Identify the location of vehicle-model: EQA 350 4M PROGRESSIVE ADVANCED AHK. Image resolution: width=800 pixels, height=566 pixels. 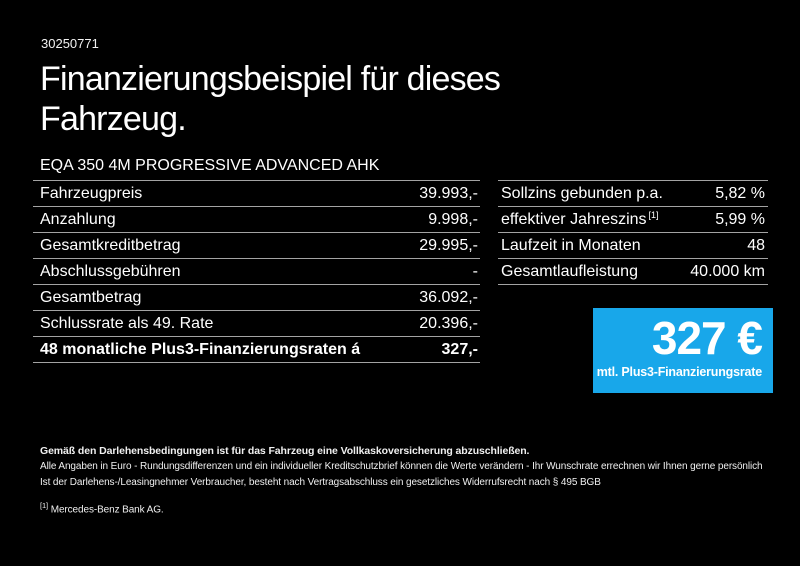
(210, 165).